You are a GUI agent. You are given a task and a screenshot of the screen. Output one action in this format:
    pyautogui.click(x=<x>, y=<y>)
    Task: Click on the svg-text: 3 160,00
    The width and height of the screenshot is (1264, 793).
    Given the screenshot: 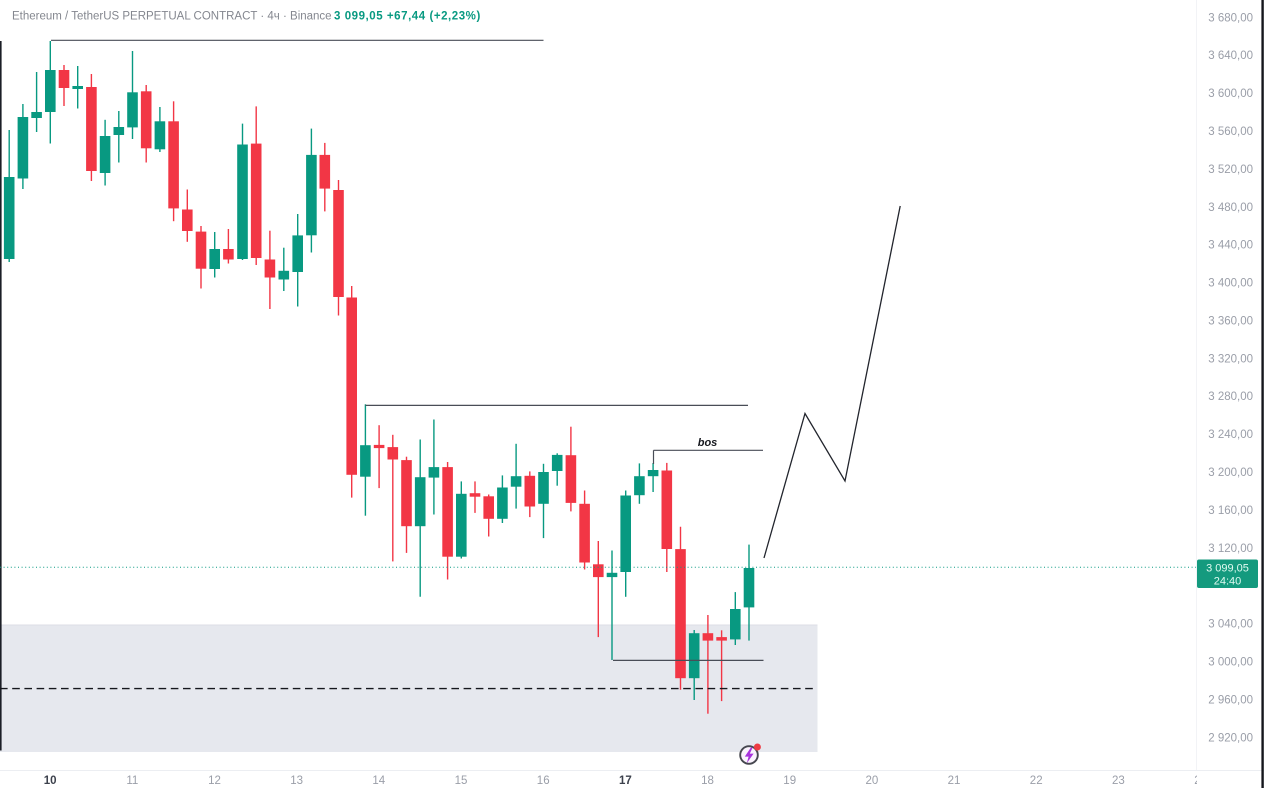 What is the action you would take?
    pyautogui.click(x=1230, y=511)
    